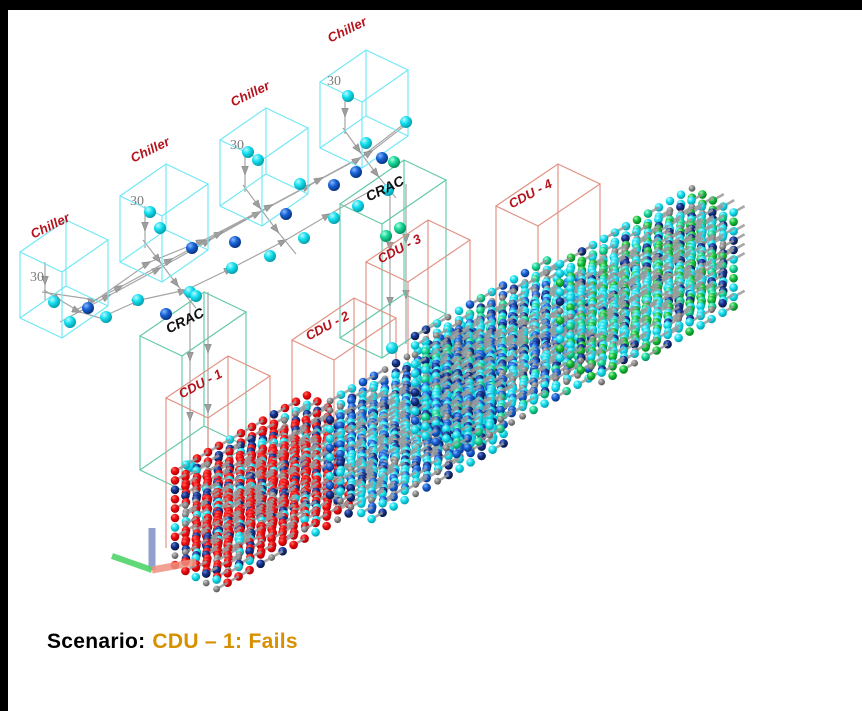 The width and height of the screenshot is (862, 711). What do you see at coordinates (431, 5) in the screenshot?
I see `frame-top-border` at bounding box center [431, 5].